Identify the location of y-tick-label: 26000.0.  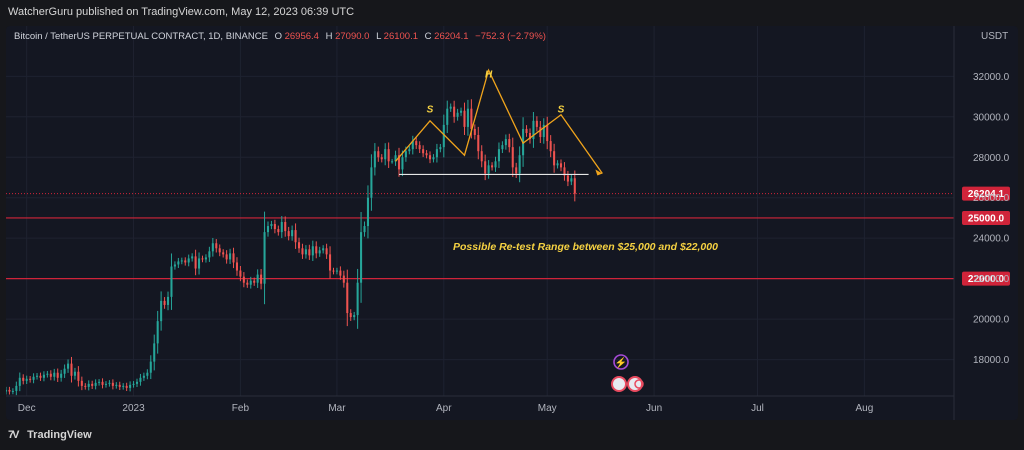
(991, 198).